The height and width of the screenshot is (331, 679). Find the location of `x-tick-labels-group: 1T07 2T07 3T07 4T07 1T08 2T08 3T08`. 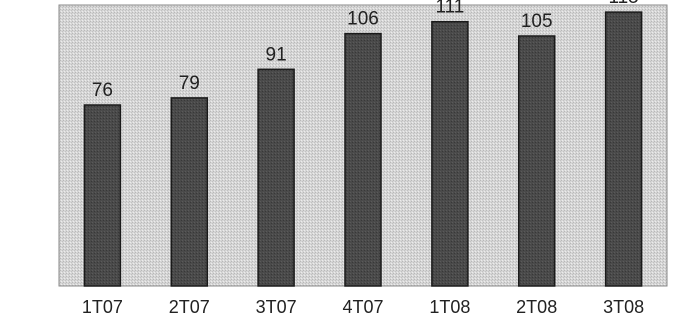

x-tick-labels-group: 1T07 2T07 3T07 4T07 1T08 2T08 3T08 is located at coordinates (363, 307).